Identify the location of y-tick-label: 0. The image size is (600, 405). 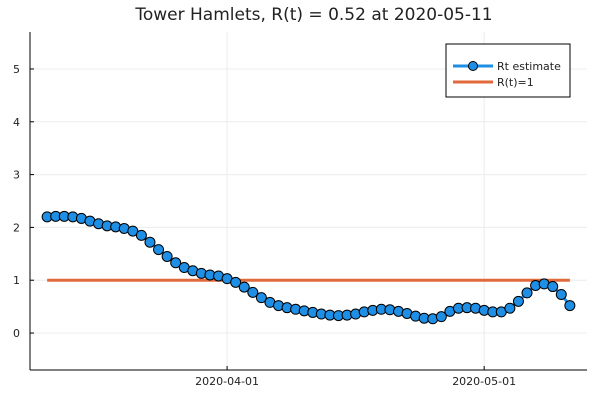
(16, 333).